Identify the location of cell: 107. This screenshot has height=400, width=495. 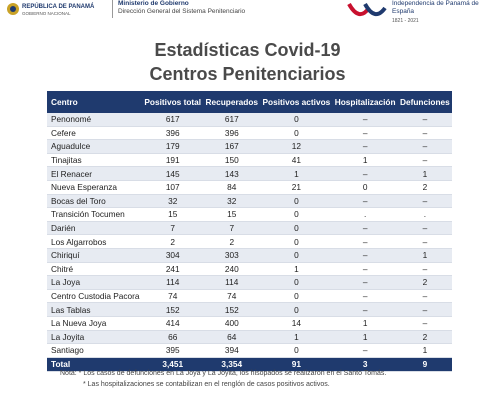
(173, 187).